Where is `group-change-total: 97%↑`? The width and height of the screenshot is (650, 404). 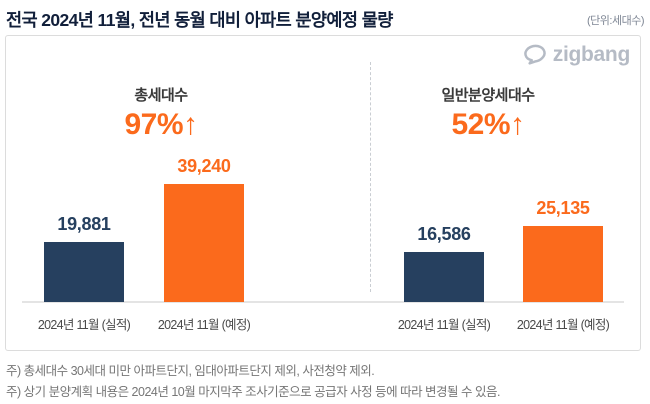 group-change-total: 97%↑ is located at coordinates (161, 124).